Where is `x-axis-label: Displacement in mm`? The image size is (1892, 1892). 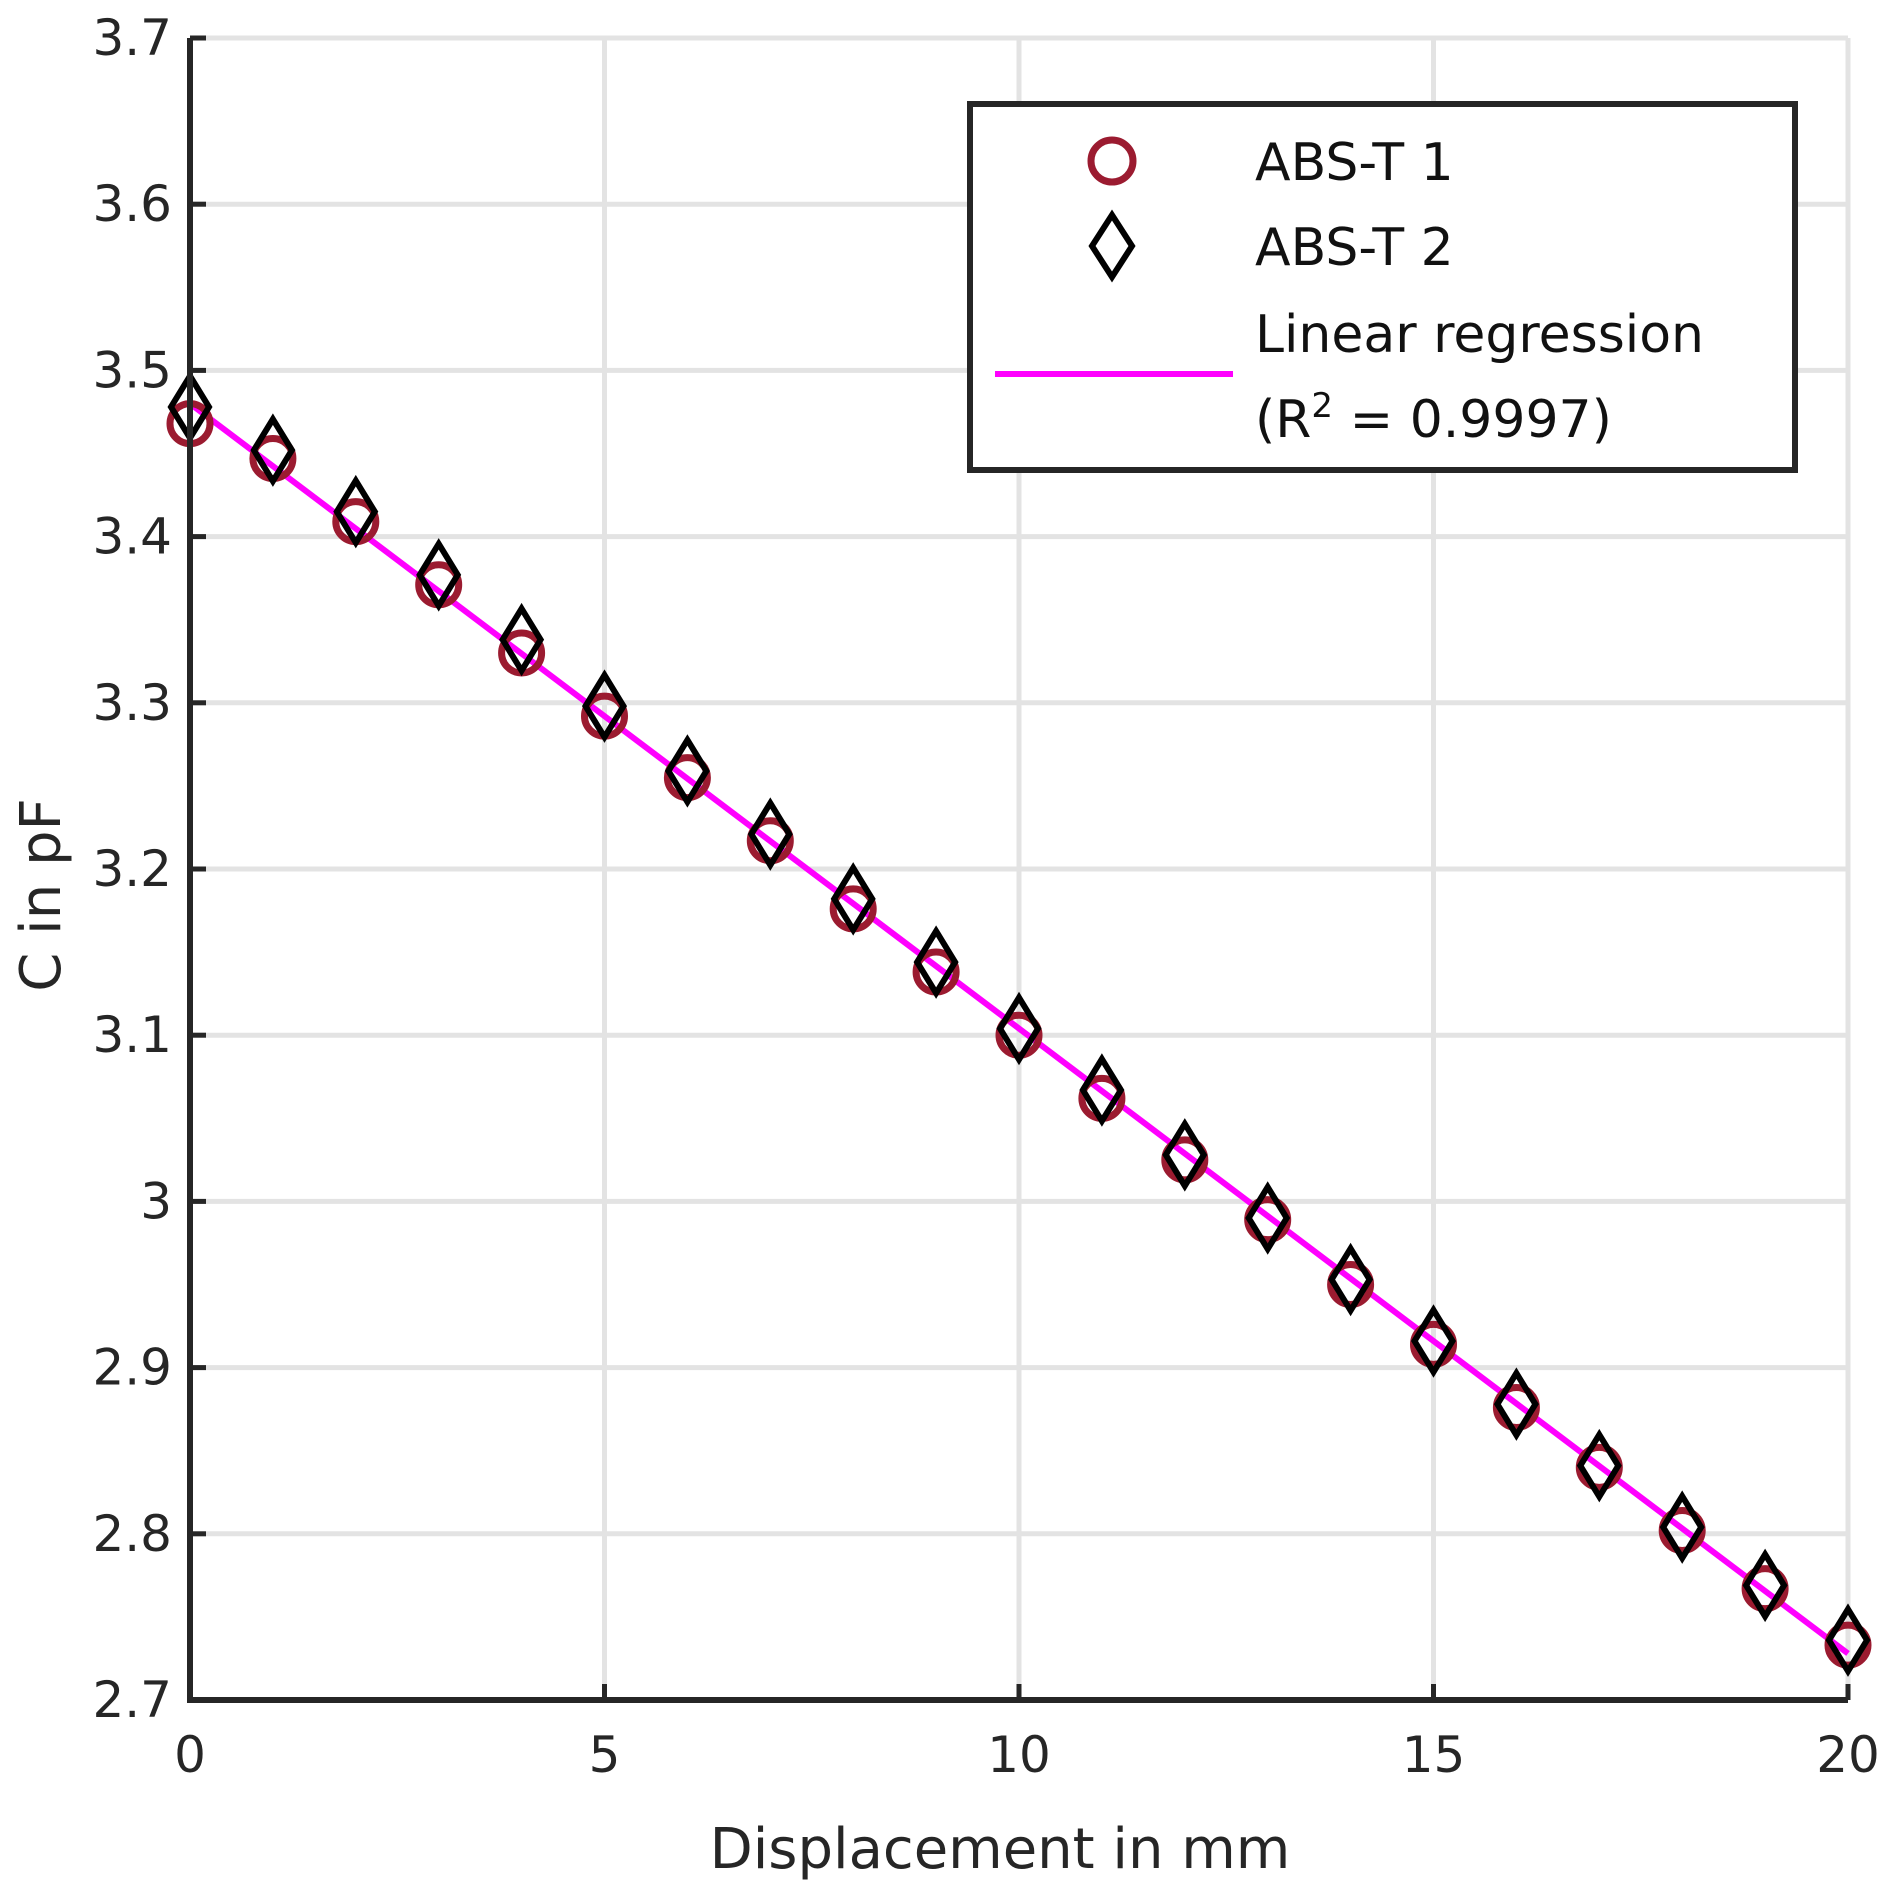 x-axis-label: Displacement in mm is located at coordinates (1000, 1849).